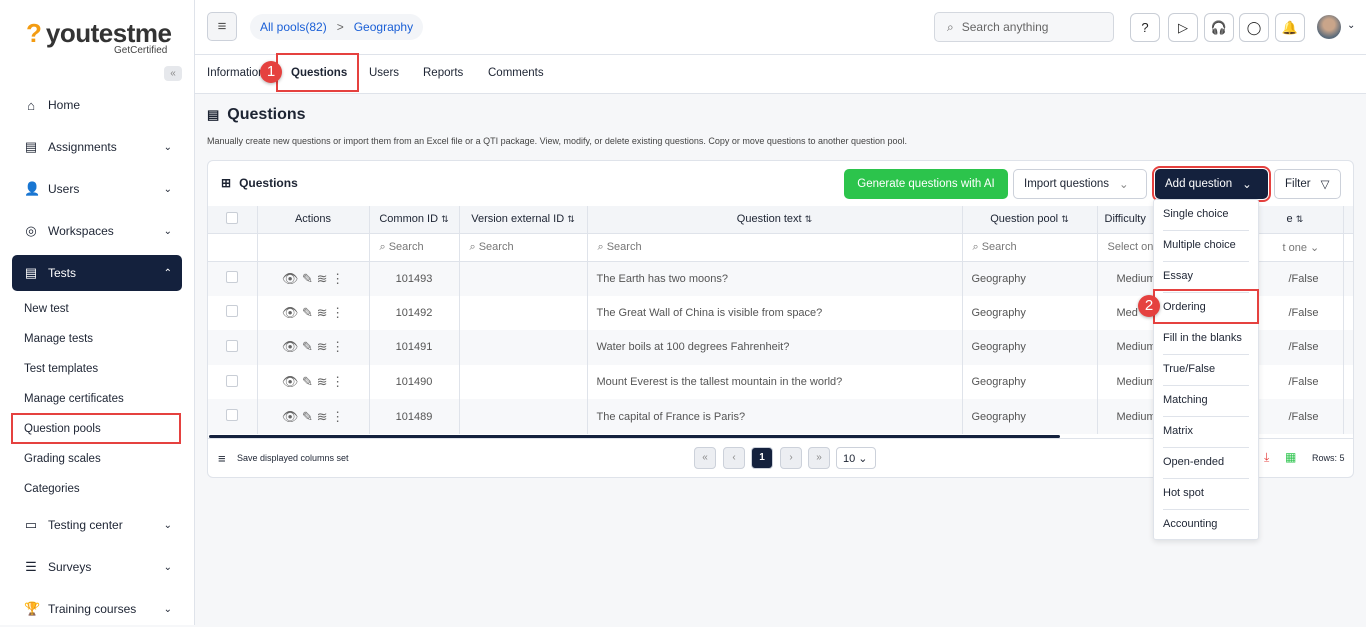 The image size is (1366, 627). I want to click on help-icon: ?, so click(1145, 27).